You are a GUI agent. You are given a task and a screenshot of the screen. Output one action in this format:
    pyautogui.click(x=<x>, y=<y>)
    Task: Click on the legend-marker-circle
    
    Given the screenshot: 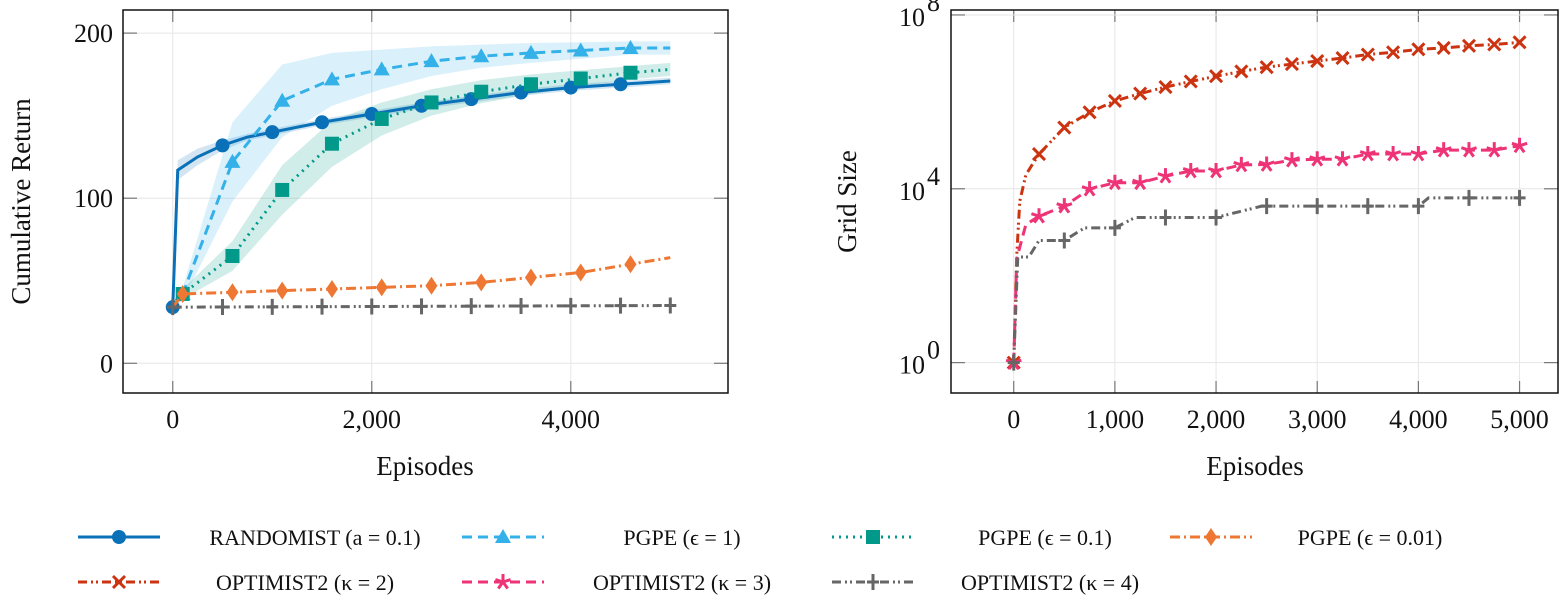 What is the action you would take?
    pyautogui.click(x=119, y=537)
    